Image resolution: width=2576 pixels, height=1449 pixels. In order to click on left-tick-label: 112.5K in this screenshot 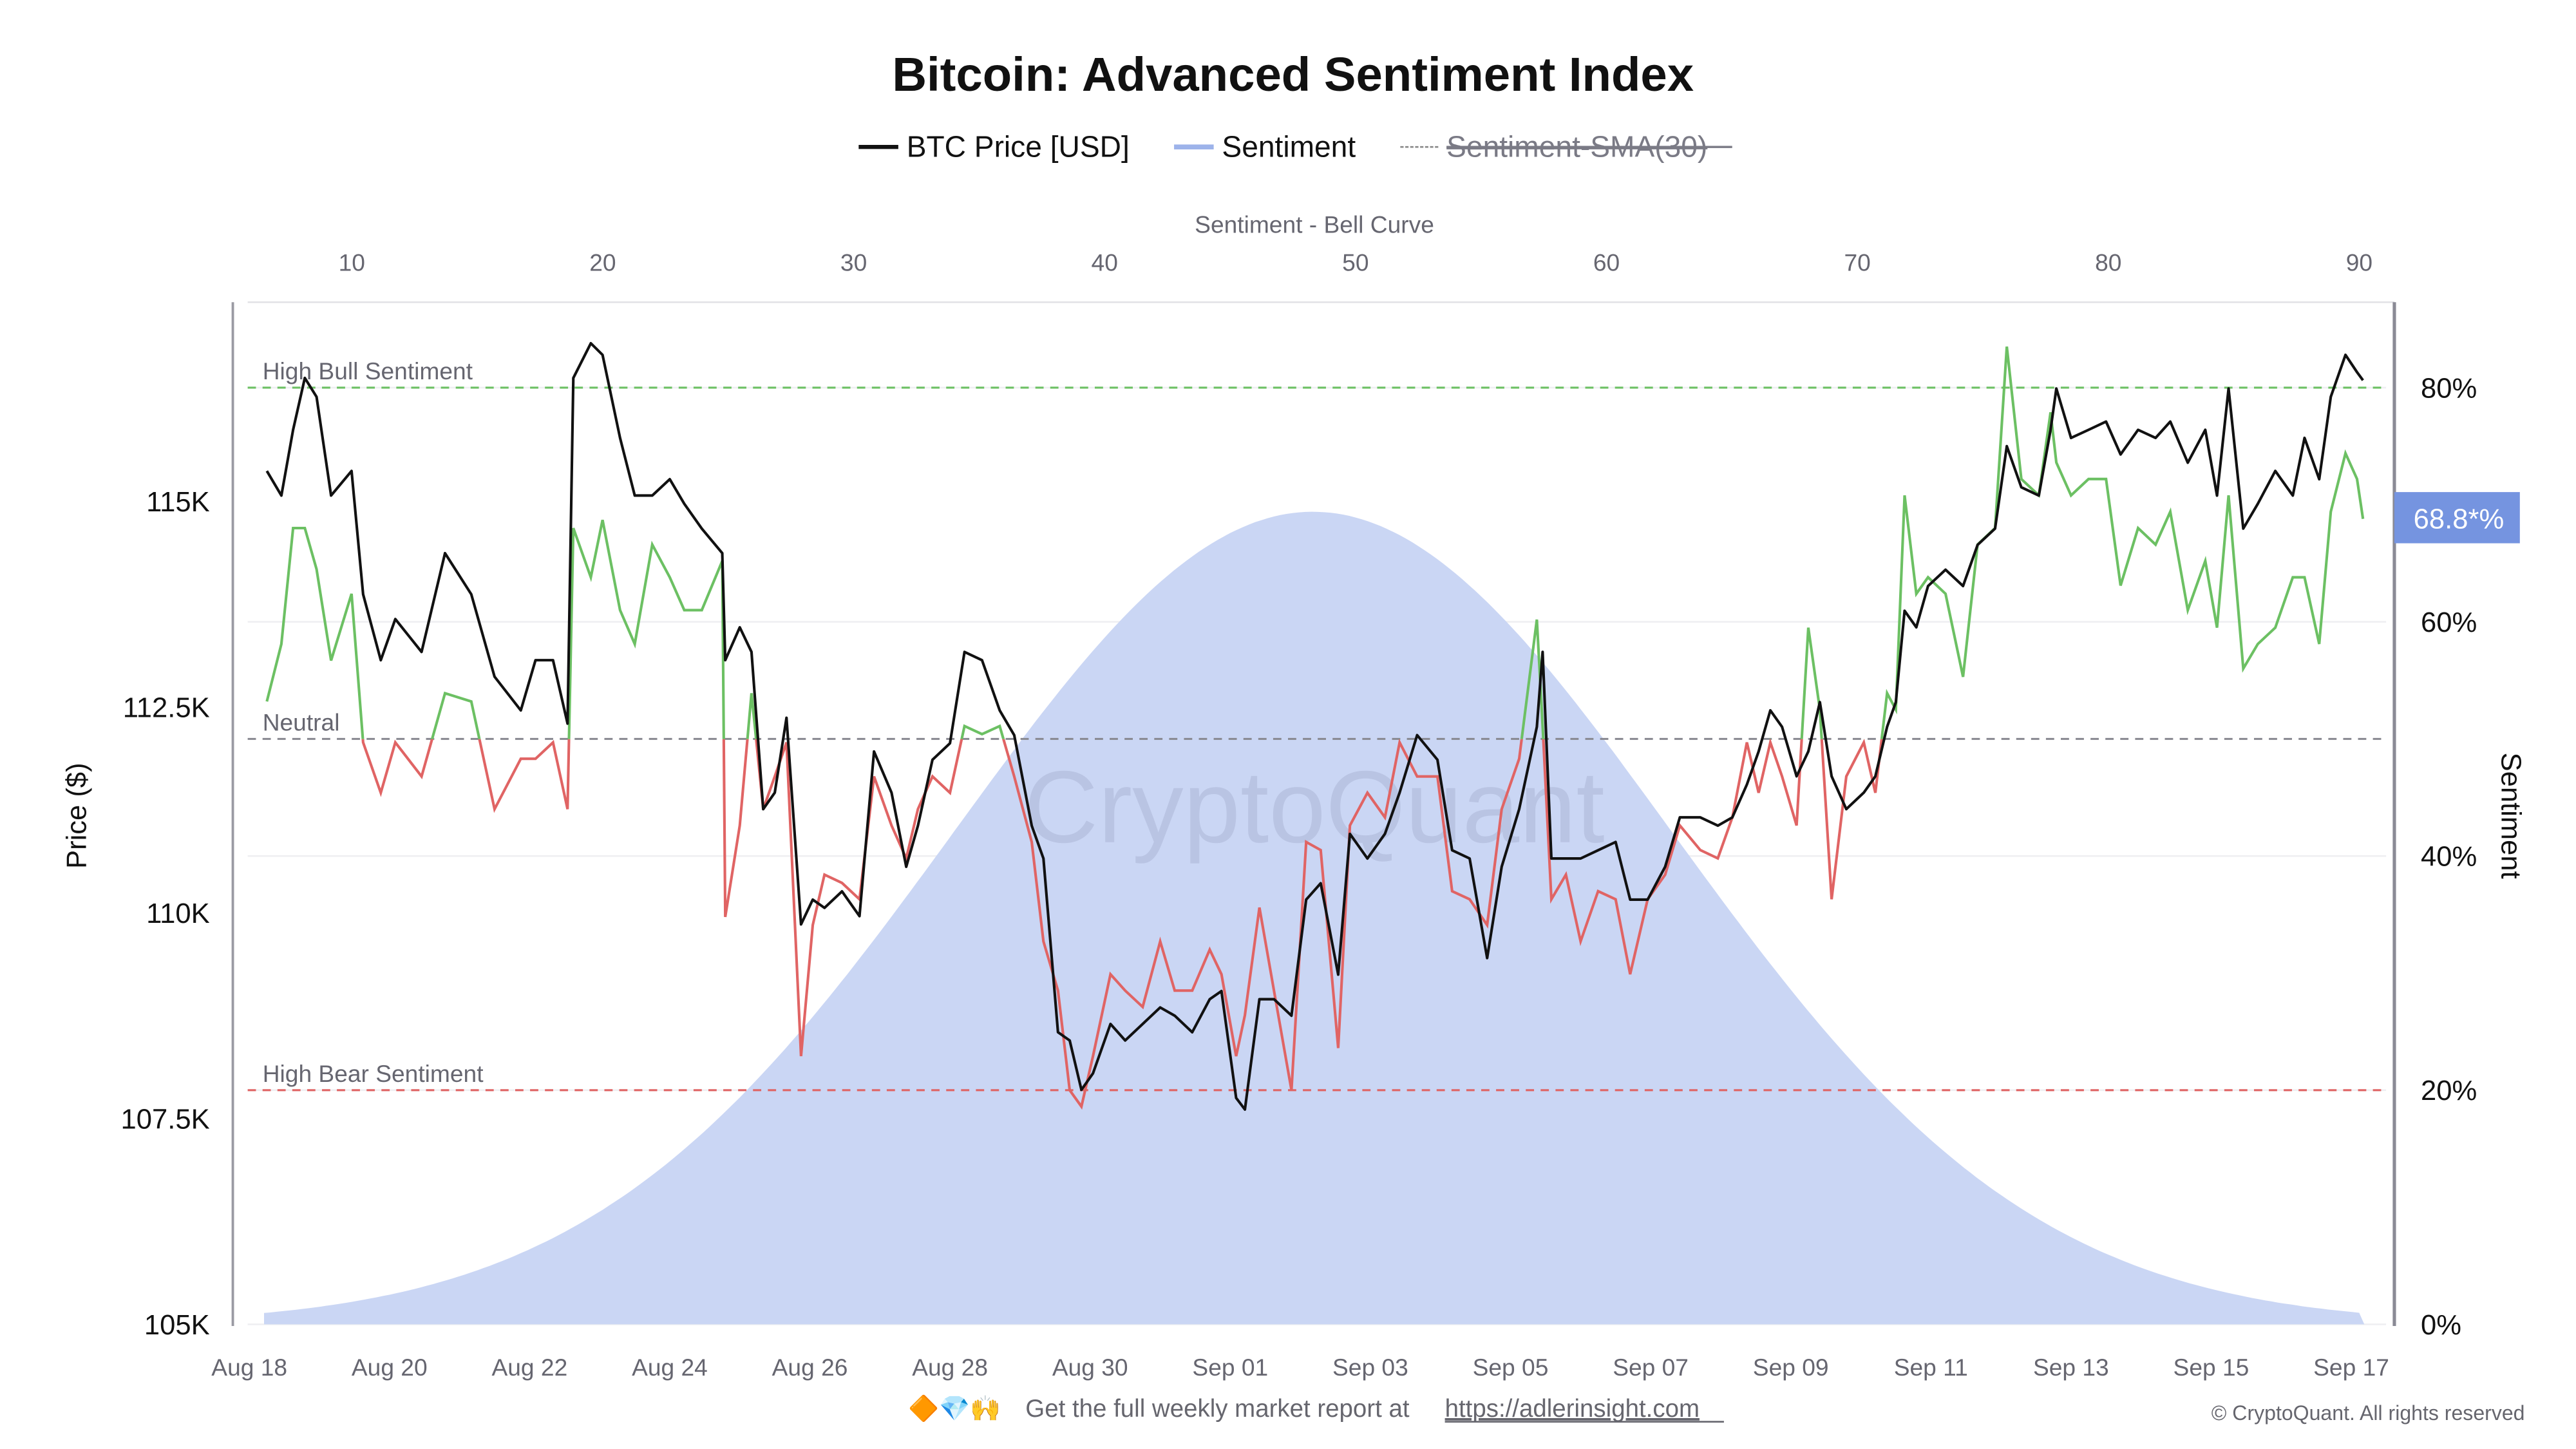, I will do `click(167, 708)`.